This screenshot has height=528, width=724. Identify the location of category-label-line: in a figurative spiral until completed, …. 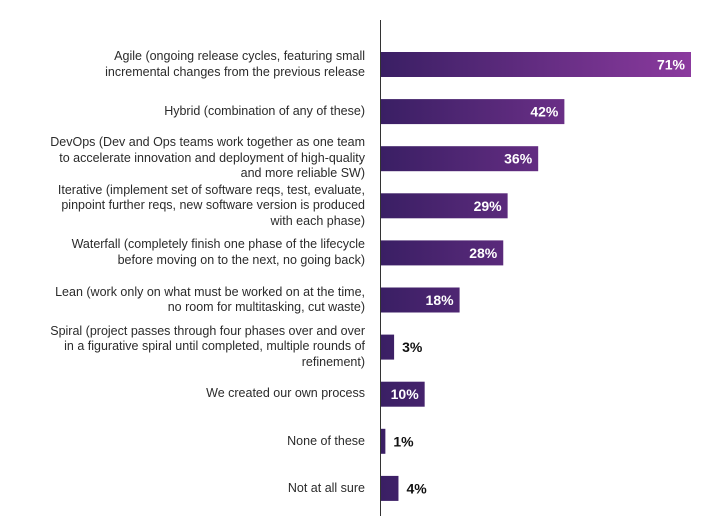
(214, 346).